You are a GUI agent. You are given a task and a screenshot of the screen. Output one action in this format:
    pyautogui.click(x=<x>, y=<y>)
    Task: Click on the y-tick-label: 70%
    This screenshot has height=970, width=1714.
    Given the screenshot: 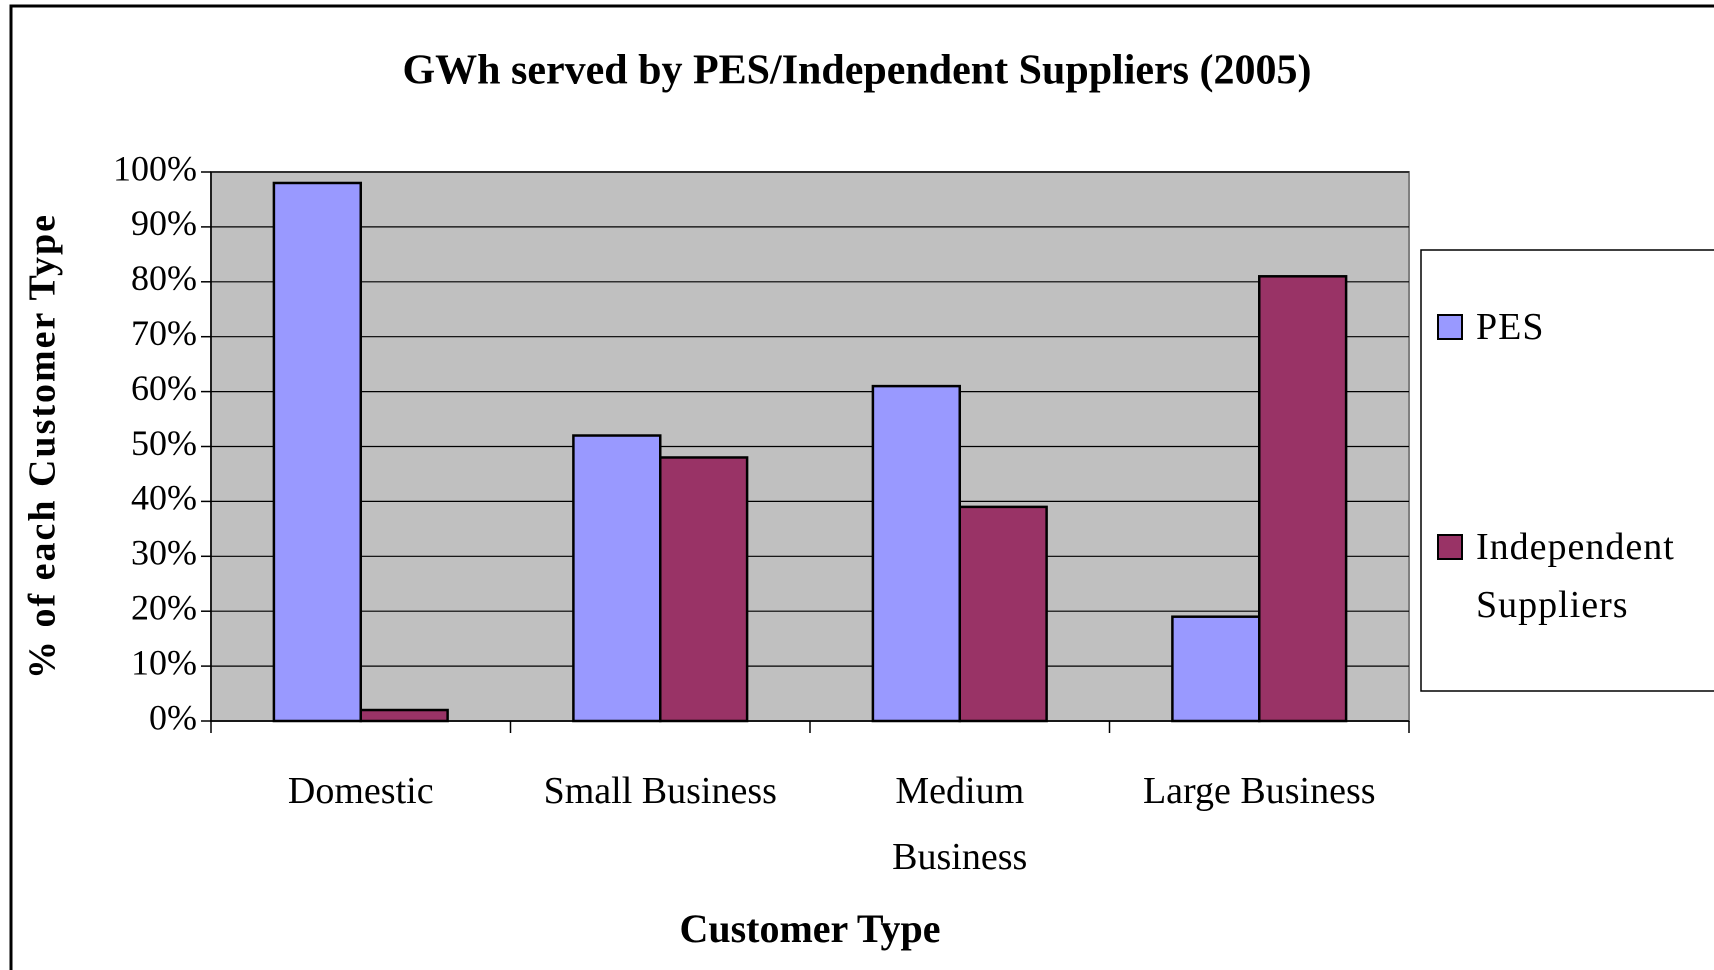 What is the action you would take?
    pyautogui.click(x=164, y=333)
    